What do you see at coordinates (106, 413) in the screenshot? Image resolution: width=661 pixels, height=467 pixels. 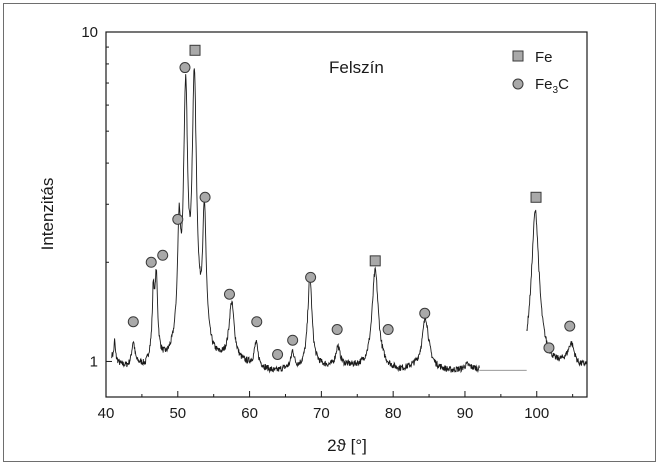 I see `x-tick-label: 40` at bounding box center [106, 413].